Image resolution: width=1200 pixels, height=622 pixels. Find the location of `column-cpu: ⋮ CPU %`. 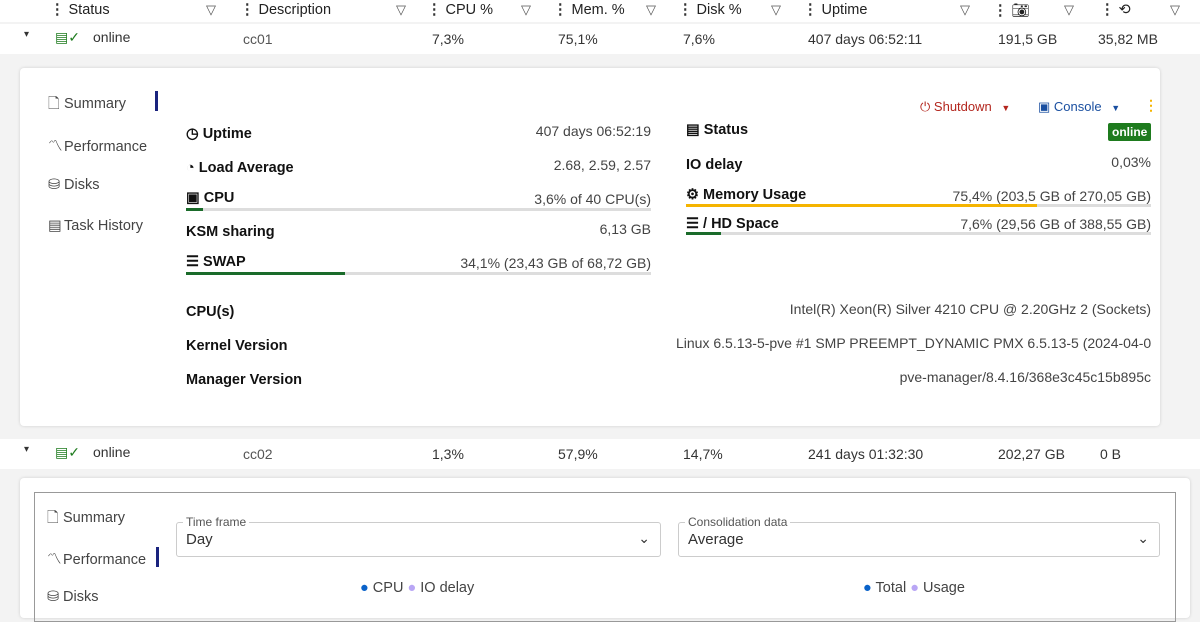

column-cpu: ⋮ CPU % is located at coordinates (460, 10).